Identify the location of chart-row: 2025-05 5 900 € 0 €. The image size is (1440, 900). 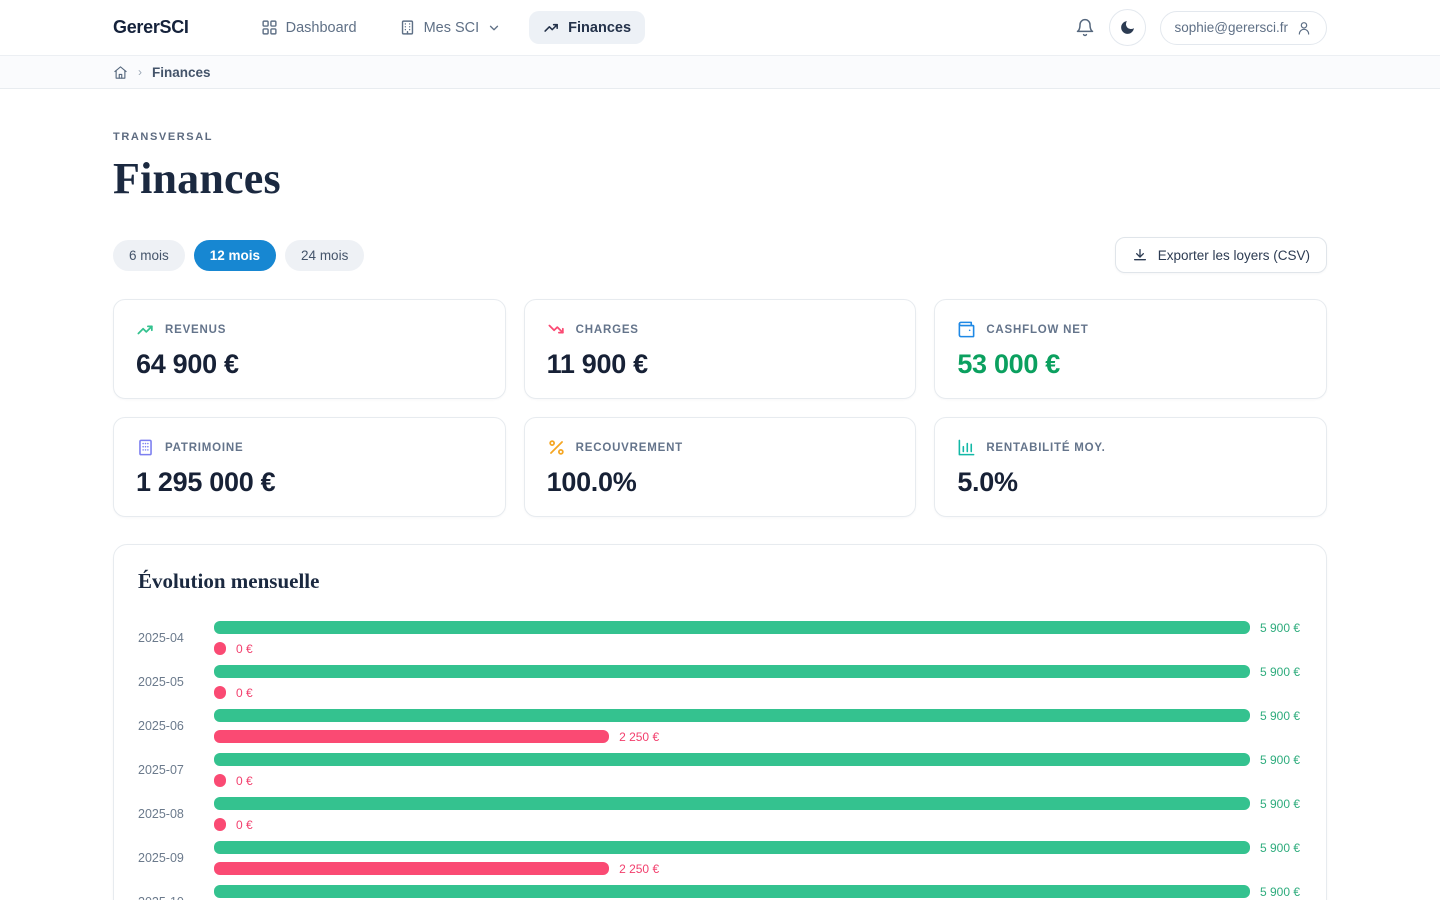
(720, 682).